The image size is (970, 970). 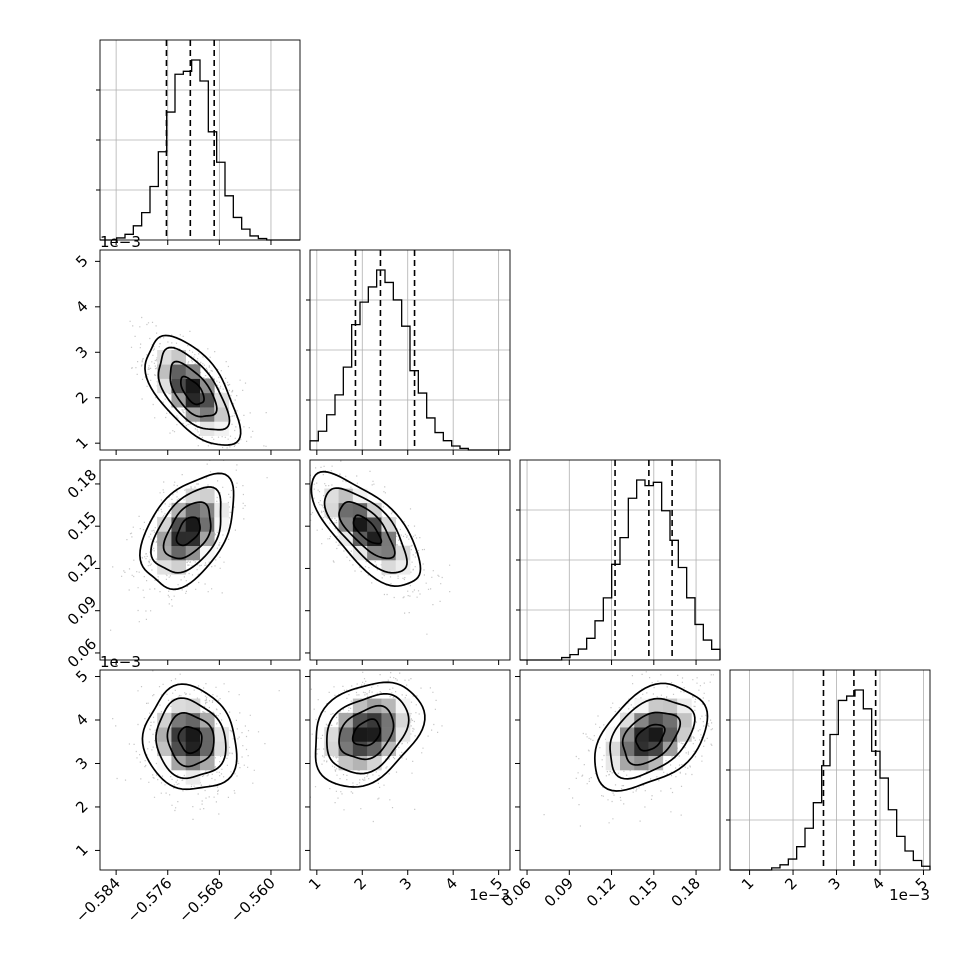 I want to click on y-offset-label: 1e−3, so click(x=120, y=662).